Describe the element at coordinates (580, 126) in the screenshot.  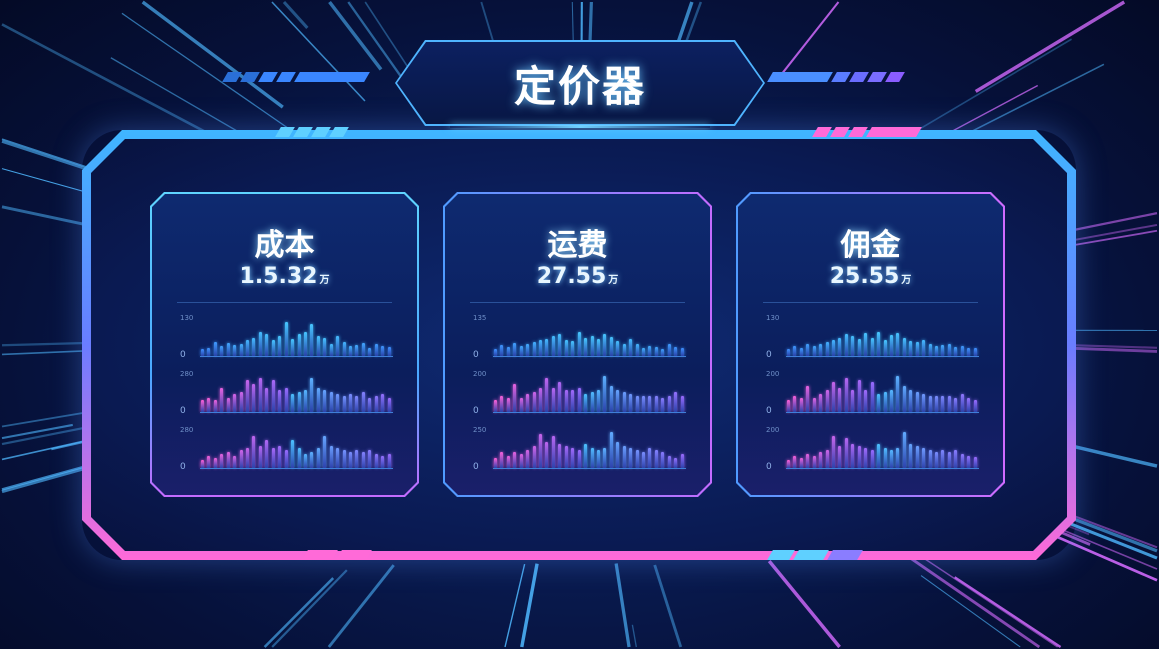
I see `title-underline` at that location.